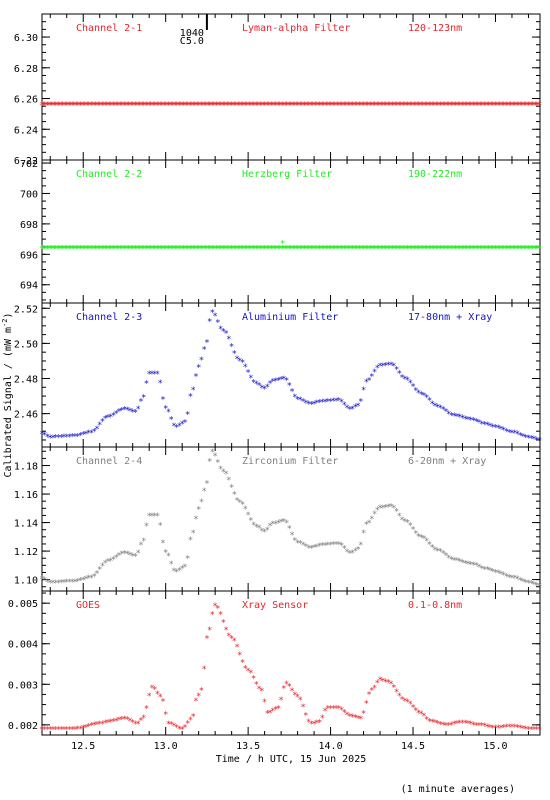 This screenshot has width=550, height=800. Describe the element at coordinates (296, 28) in the screenshot. I see `panel-label-filter: Lyman-alpha Filter` at that location.